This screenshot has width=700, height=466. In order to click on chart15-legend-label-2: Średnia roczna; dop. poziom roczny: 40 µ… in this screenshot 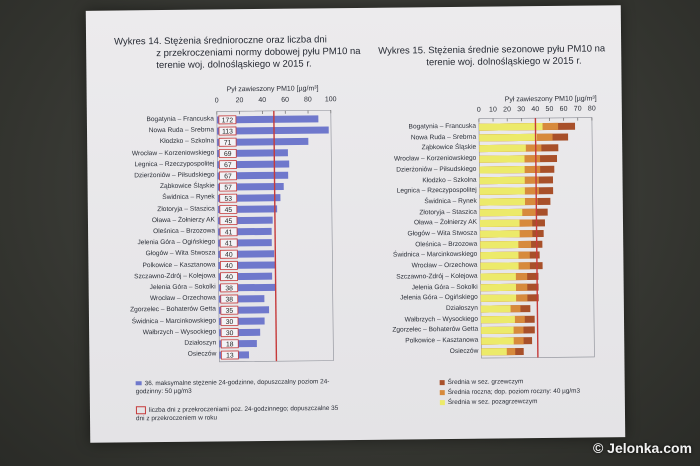, I will do `click(514, 392)`.